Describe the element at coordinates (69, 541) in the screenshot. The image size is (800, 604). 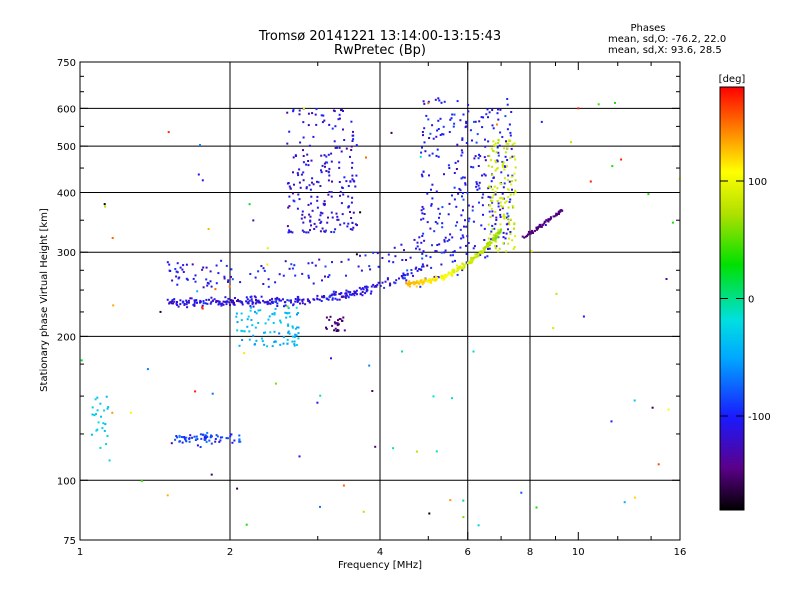
I see `y-tick-label: 75` at that location.